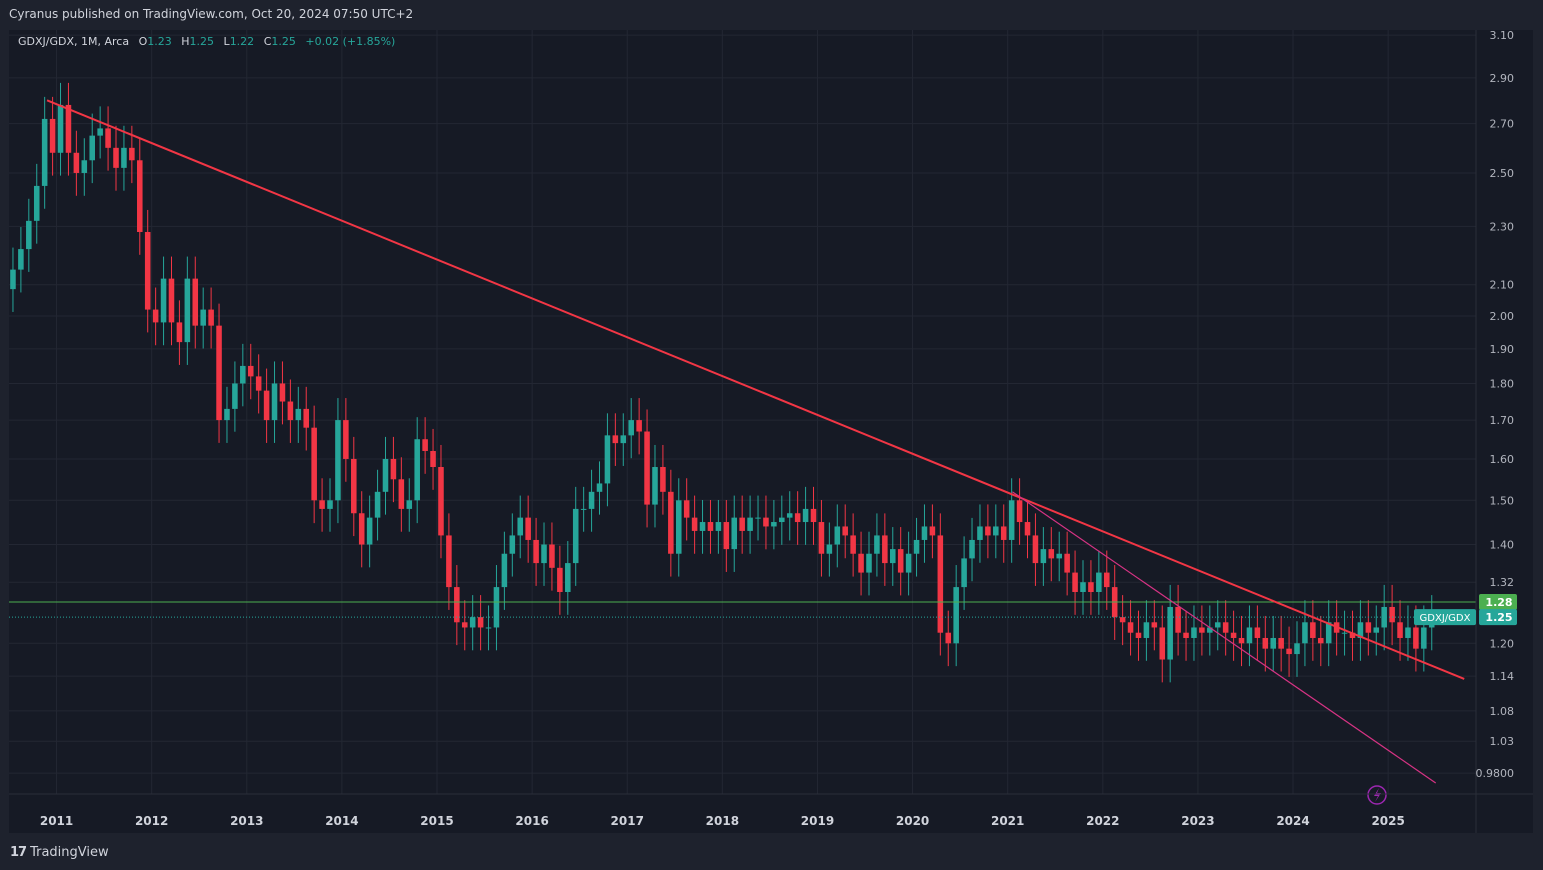  I want to click on y-tick-label: 1.03, so click(1502, 741).